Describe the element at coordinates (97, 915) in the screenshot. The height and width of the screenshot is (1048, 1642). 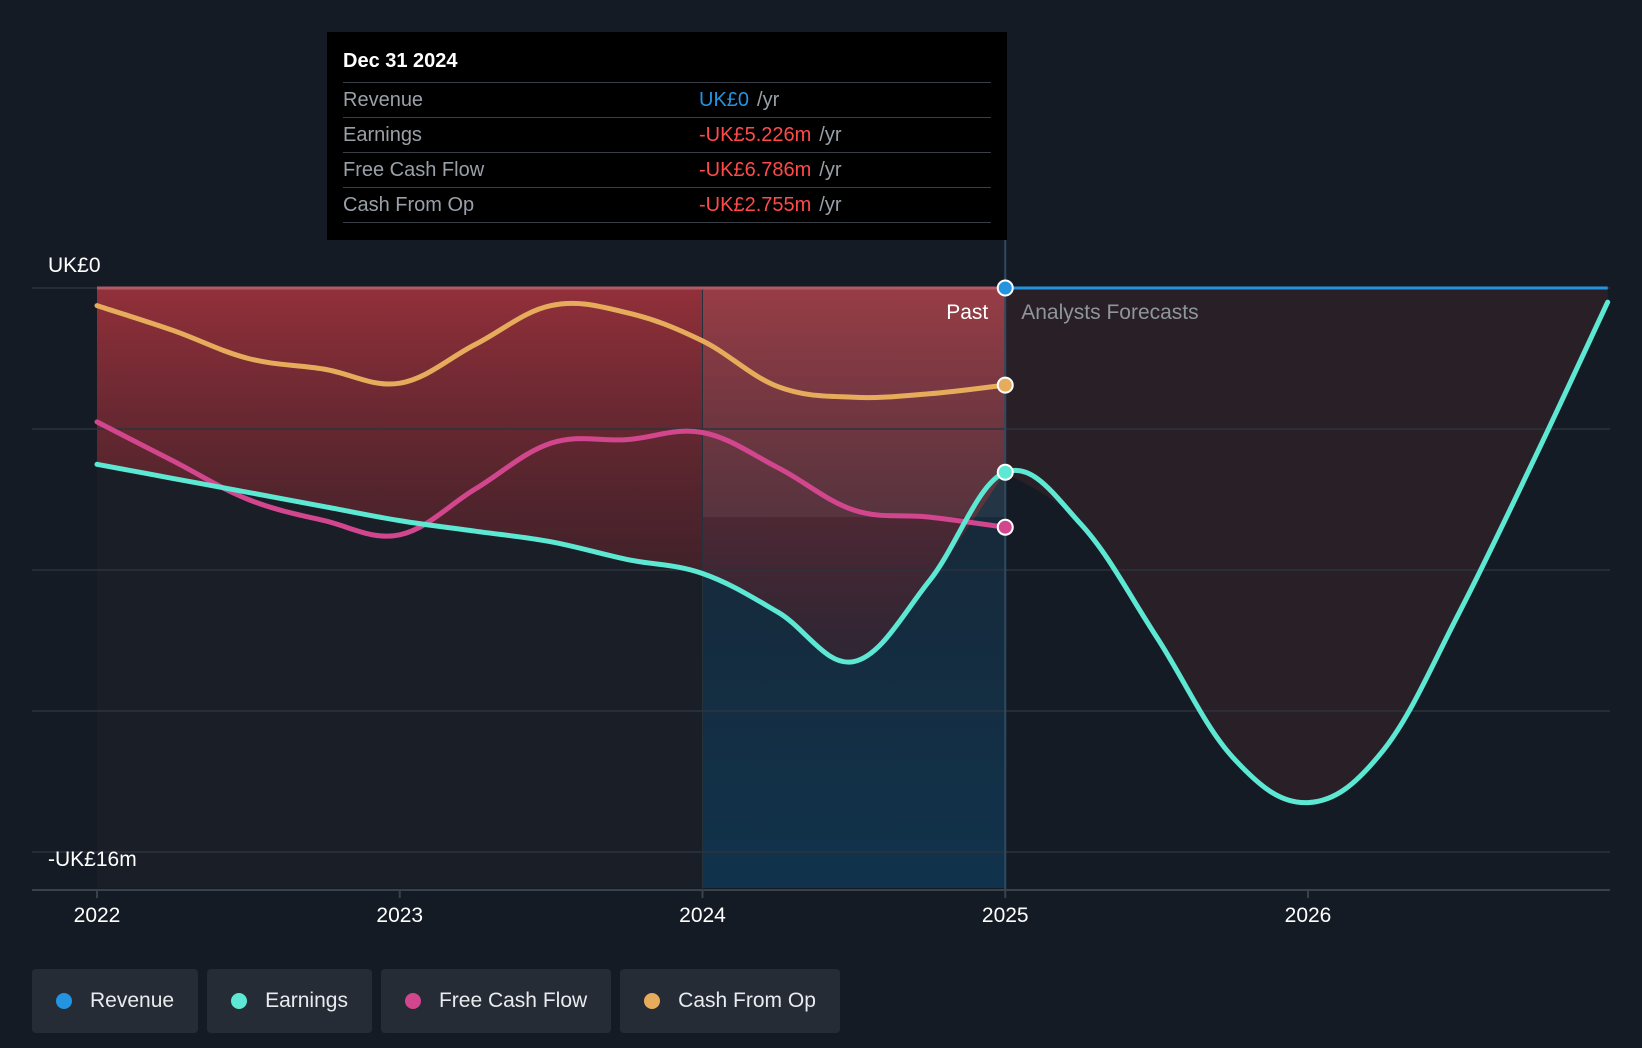
I see `x-tick-label: 2022` at that location.